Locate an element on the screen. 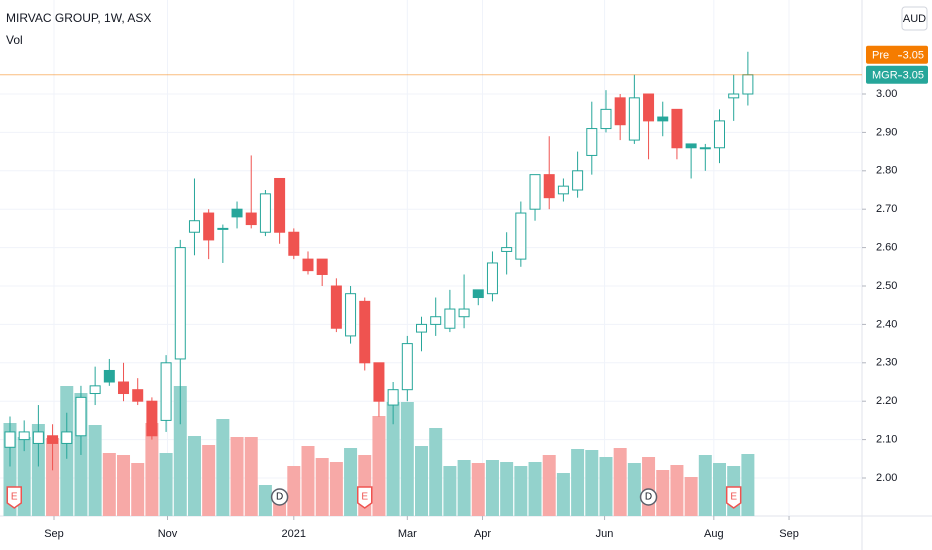  chart-title: MIRVAC GROUP, 1W, ASX is located at coordinates (78, 18).